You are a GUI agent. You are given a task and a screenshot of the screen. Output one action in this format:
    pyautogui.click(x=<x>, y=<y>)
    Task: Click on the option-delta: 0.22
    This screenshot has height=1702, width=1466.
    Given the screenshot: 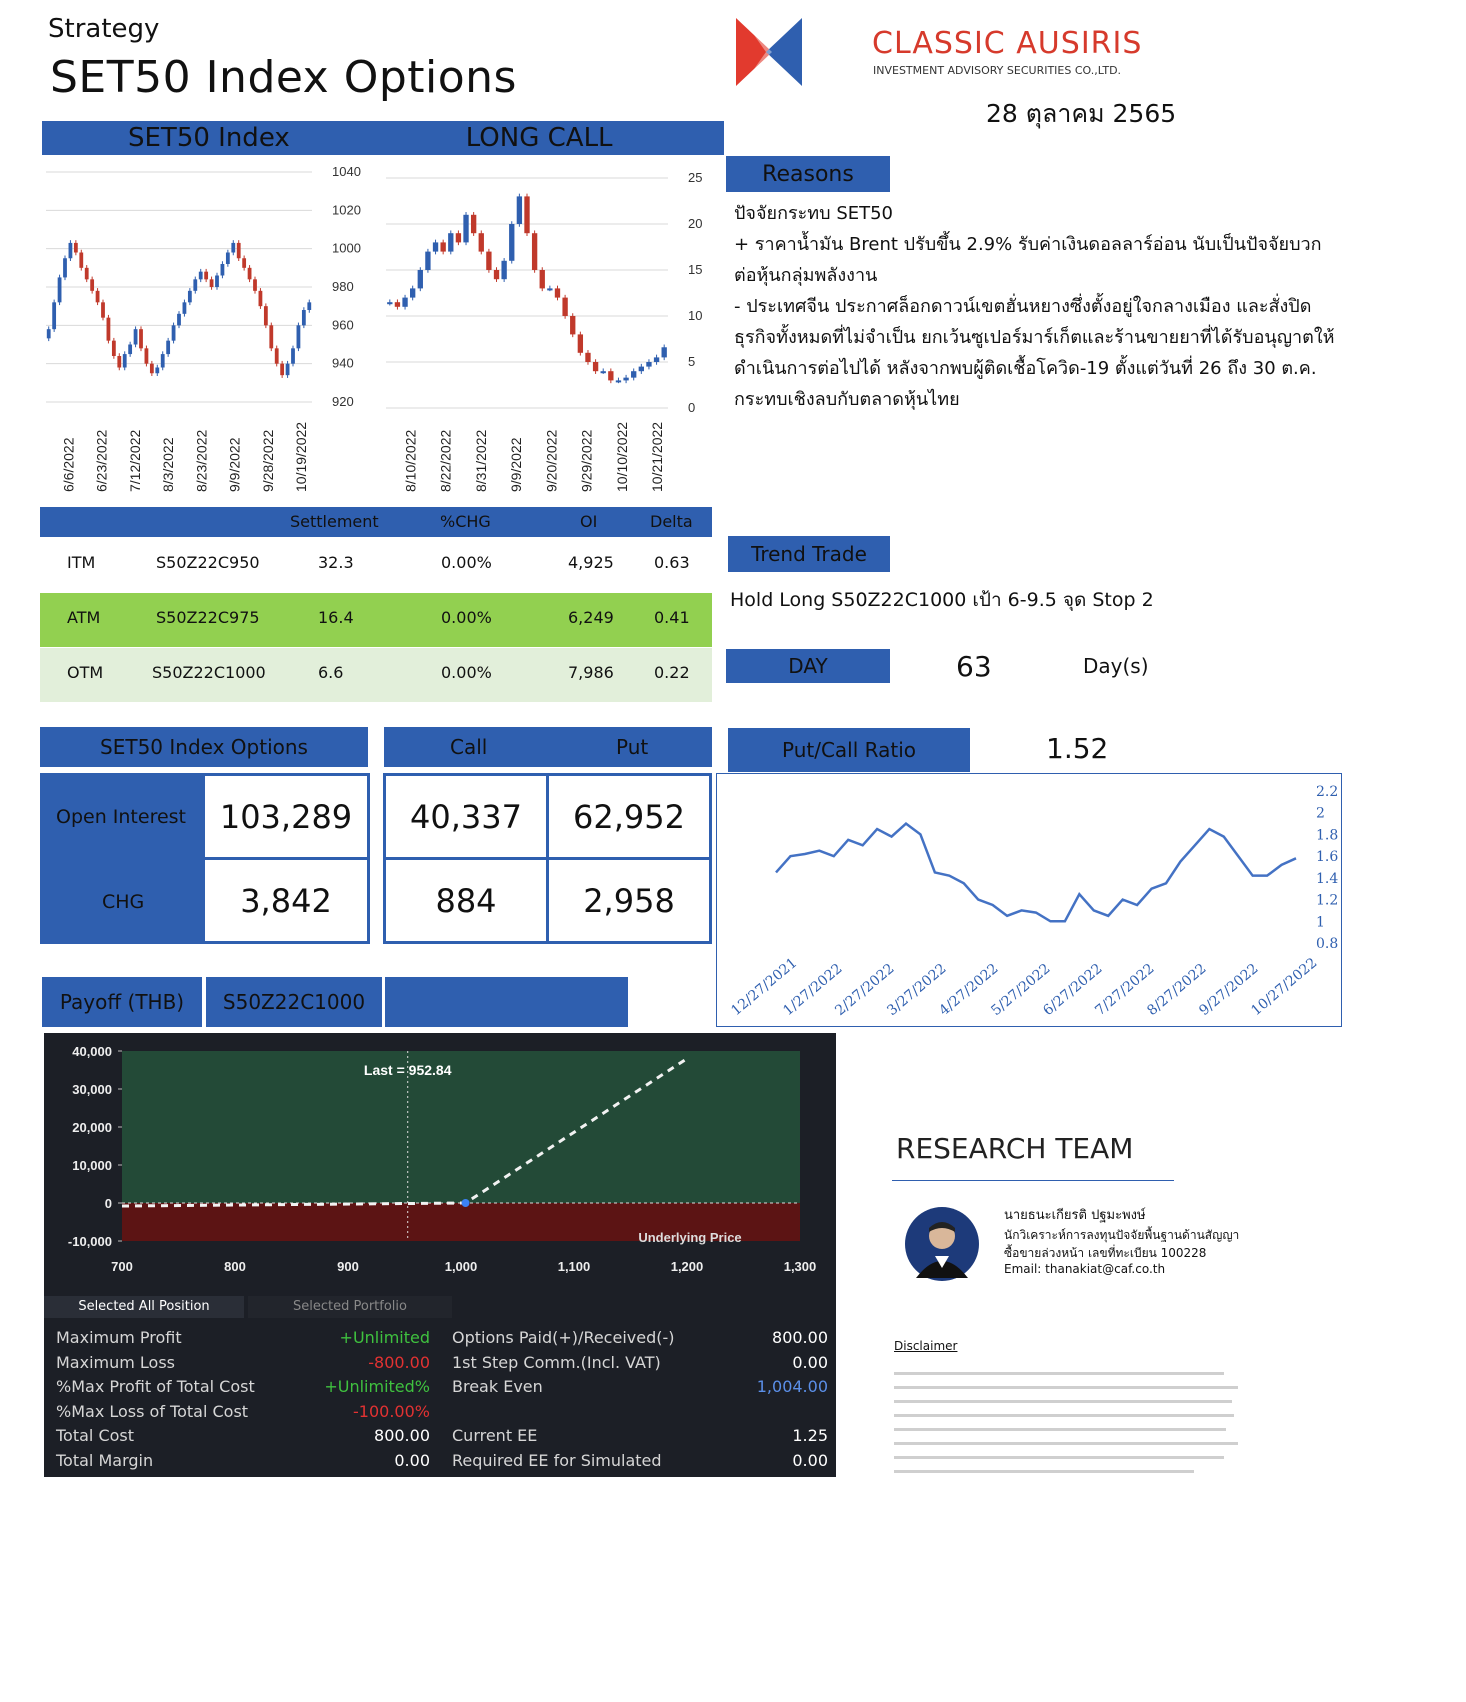 What is the action you would take?
    pyautogui.click(x=672, y=672)
    